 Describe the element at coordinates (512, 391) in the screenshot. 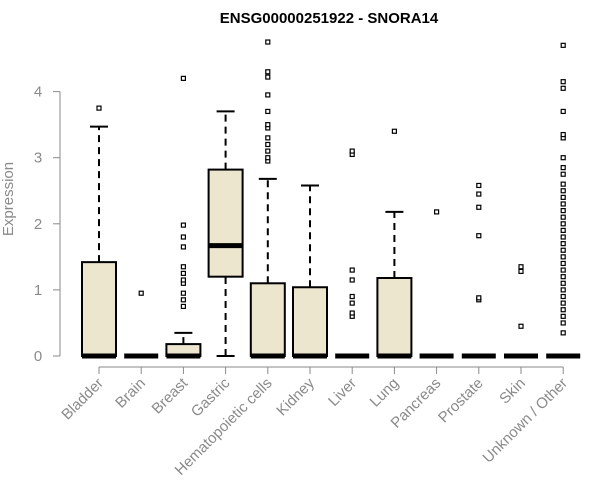

I see `x-tick-label: Skin` at that location.